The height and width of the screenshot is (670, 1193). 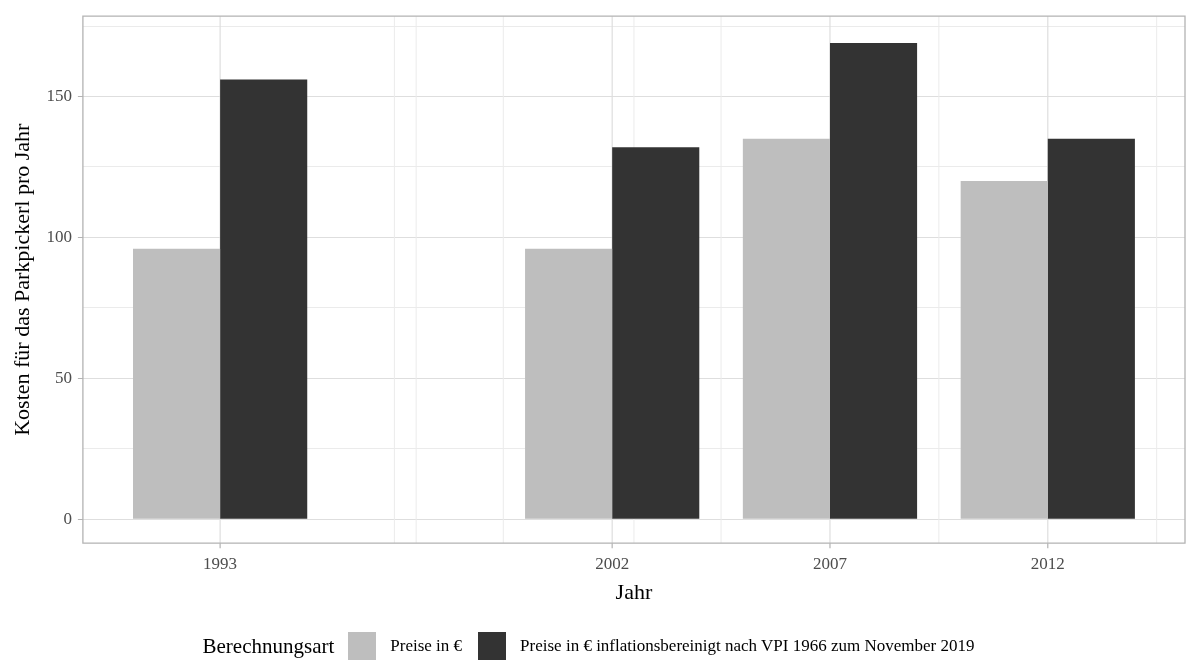 What do you see at coordinates (747, 646) in the screenshot?
I see `legend-label: Preise in € inflationsbereinigt nach VPI 1966 zum November 2019` at bounding box center [747, 646].